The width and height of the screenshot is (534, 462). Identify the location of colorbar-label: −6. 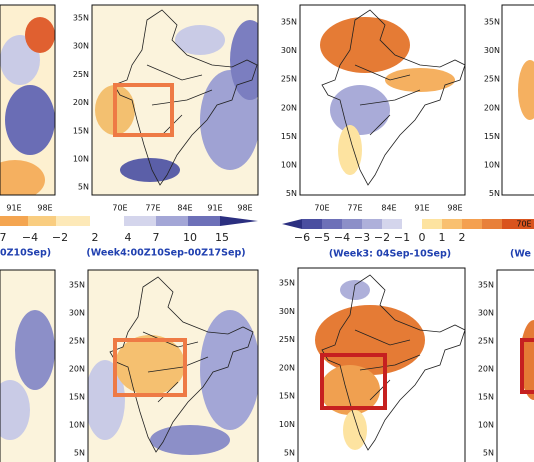
(302, 237).